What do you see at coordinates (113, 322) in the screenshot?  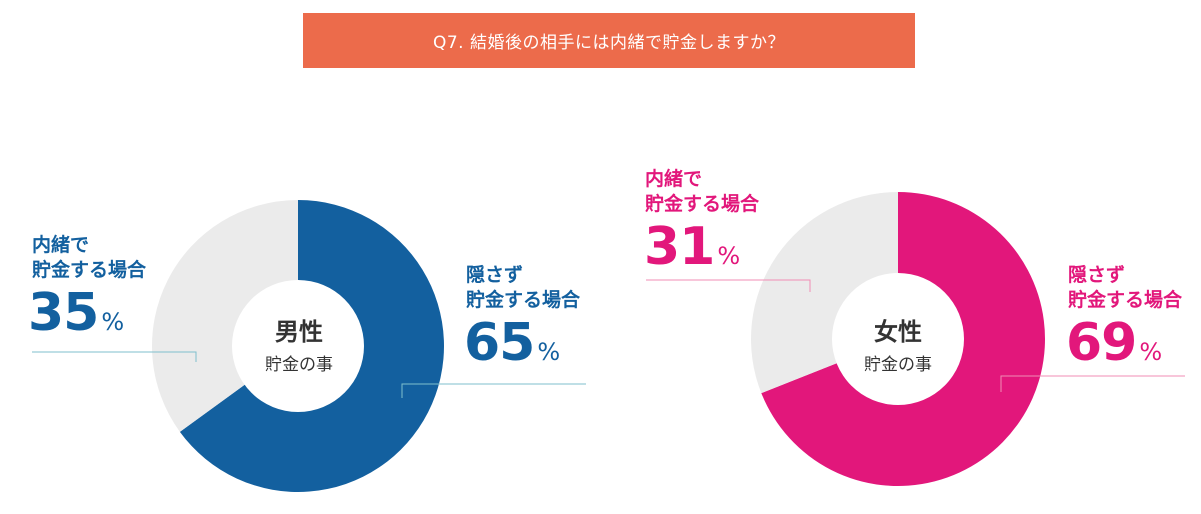 I see `male-secret-sign: %` at bounding box center [113, 322].